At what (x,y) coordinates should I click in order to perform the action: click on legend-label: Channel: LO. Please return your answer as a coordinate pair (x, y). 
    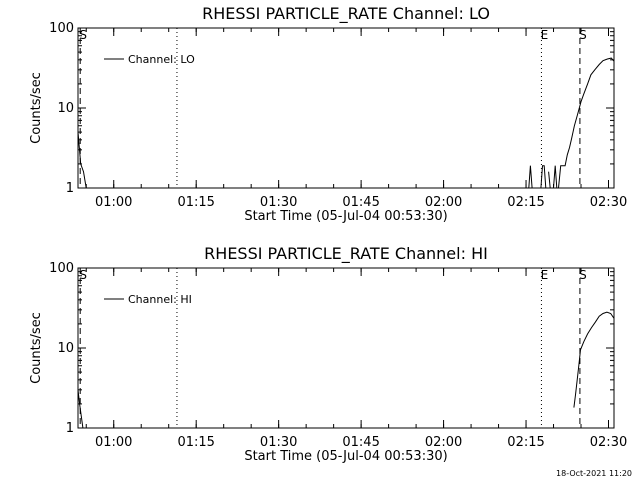
    Looking at the image, I should click on (161, 59).